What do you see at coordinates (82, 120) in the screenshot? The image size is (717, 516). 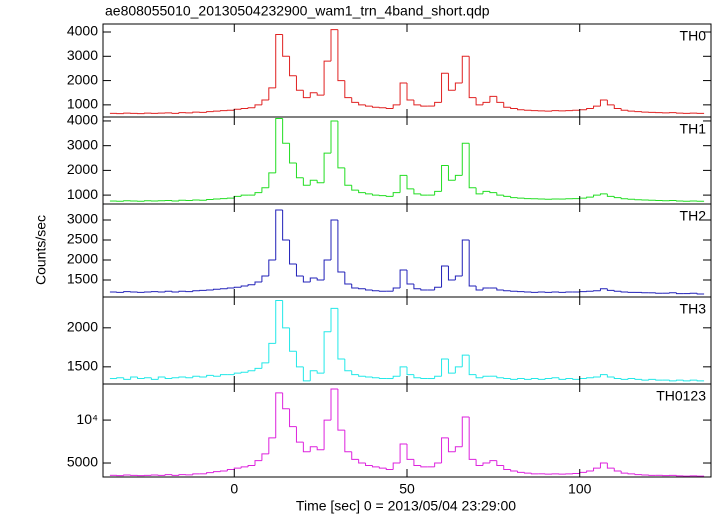 I see `y-tick-label: 4000` at bounding box center [82, 120].